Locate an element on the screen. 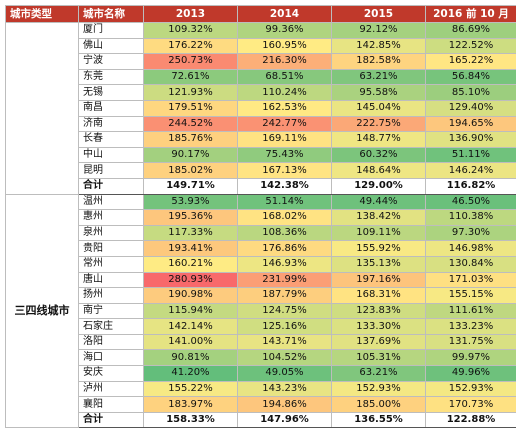  total-label-cell: 合计 is located at coordinates (111, 420).